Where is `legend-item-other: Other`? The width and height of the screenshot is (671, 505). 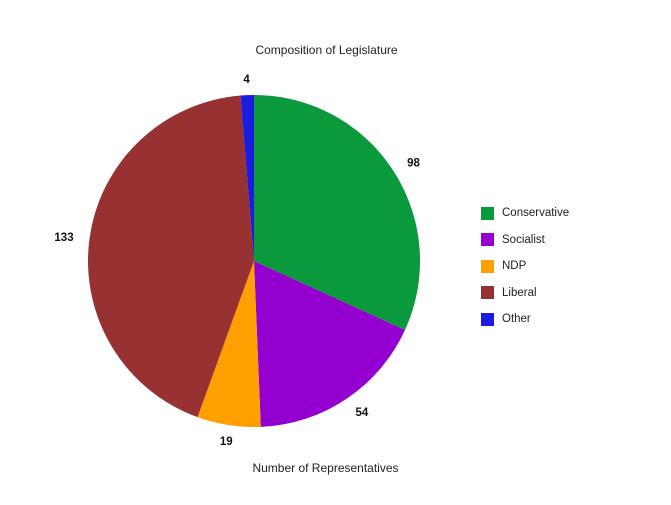 legend-item-other: Other is located at coordinates (525, 319).